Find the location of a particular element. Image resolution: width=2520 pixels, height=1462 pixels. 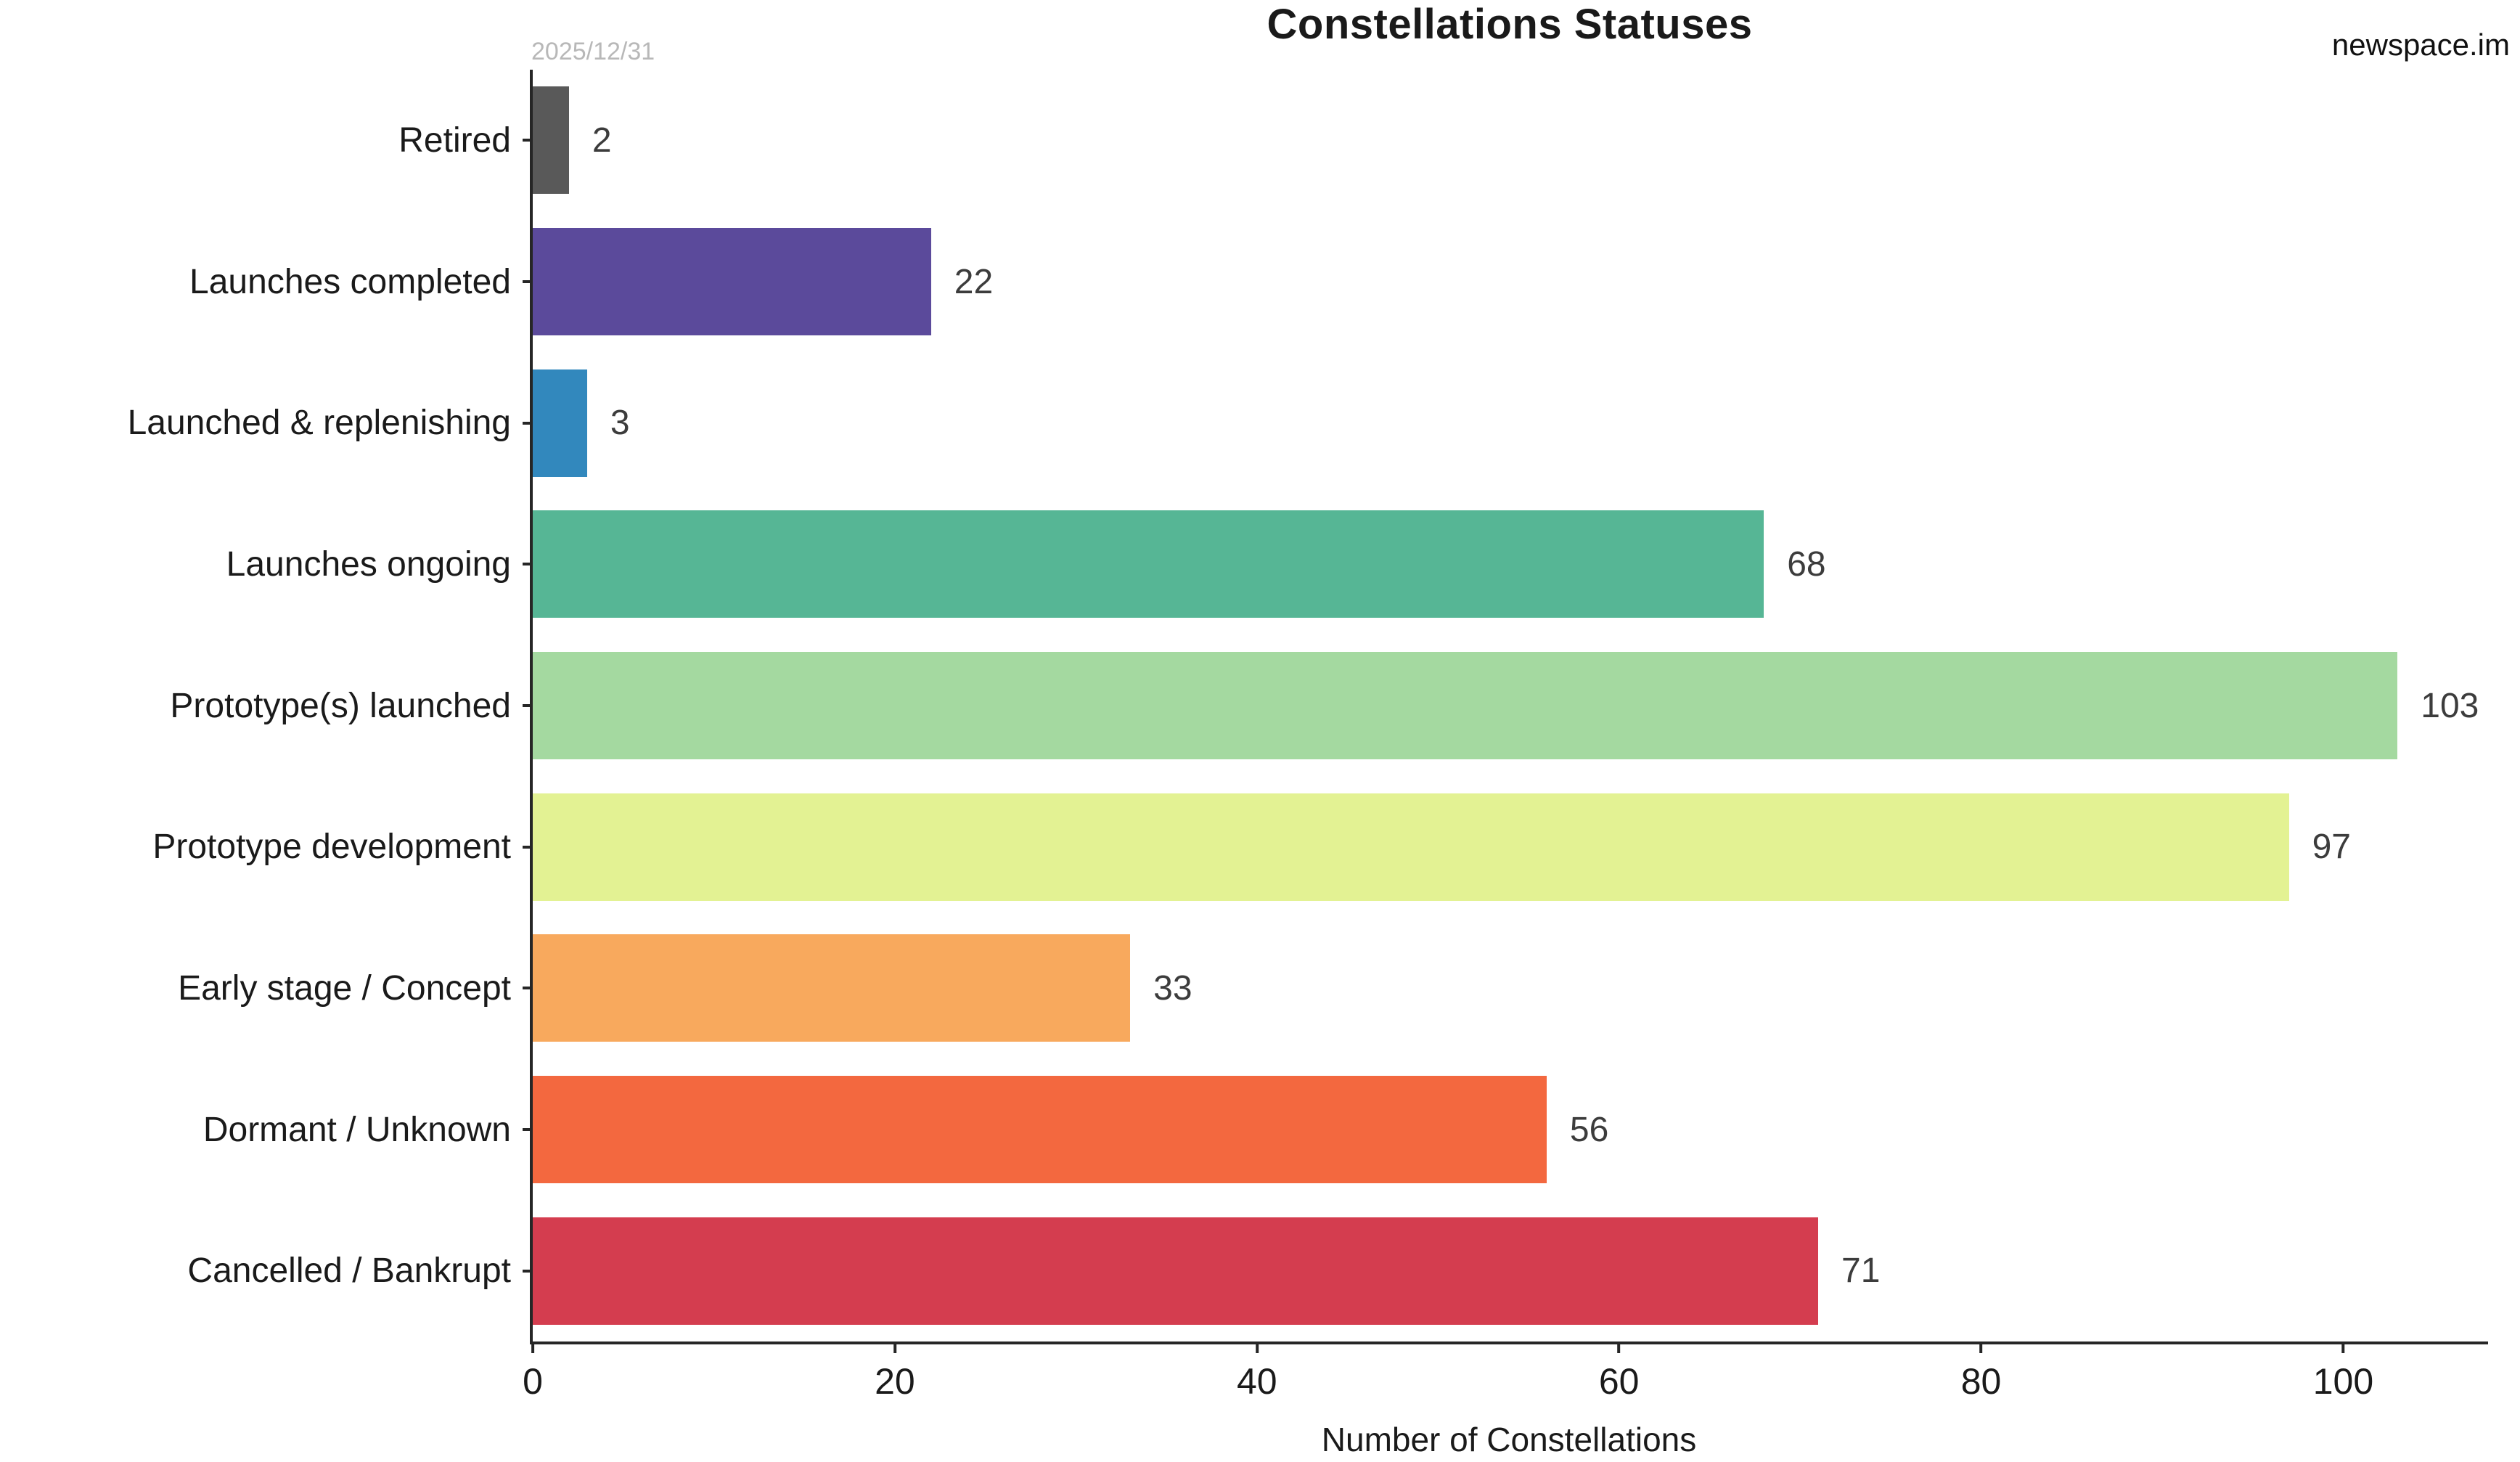

category-label: Cancelled / Bankrupt is located at coordinates (349, 1271).